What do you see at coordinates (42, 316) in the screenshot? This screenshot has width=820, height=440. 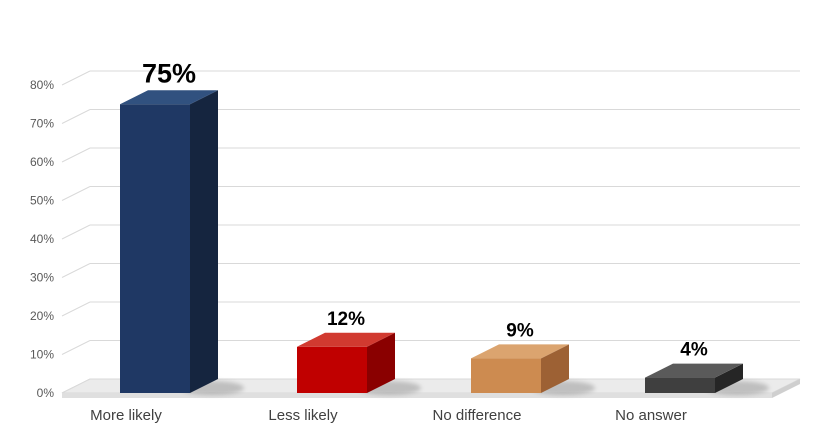 I see `y-tick-label: 20%` at bounding box center [42, 316].